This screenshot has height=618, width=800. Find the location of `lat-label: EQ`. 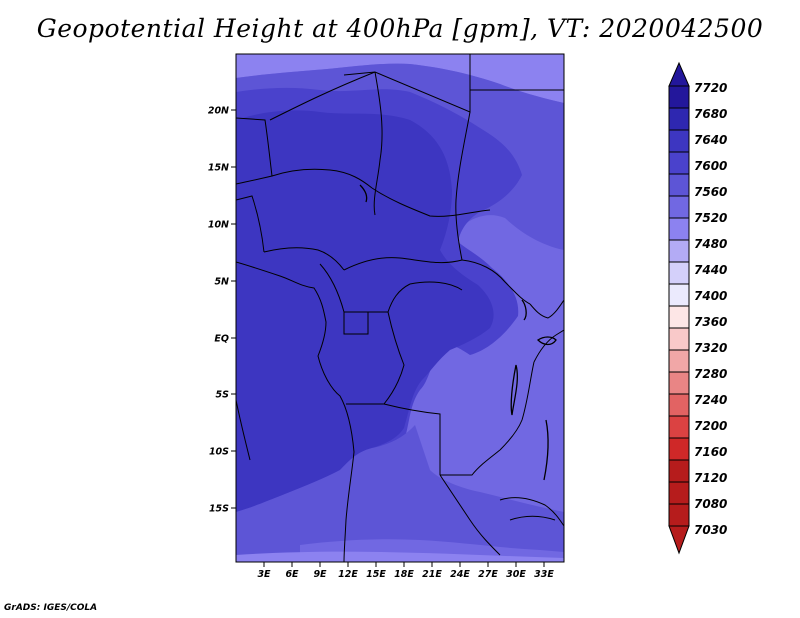

lat-label: EQ is located at coordinates (221, 339).